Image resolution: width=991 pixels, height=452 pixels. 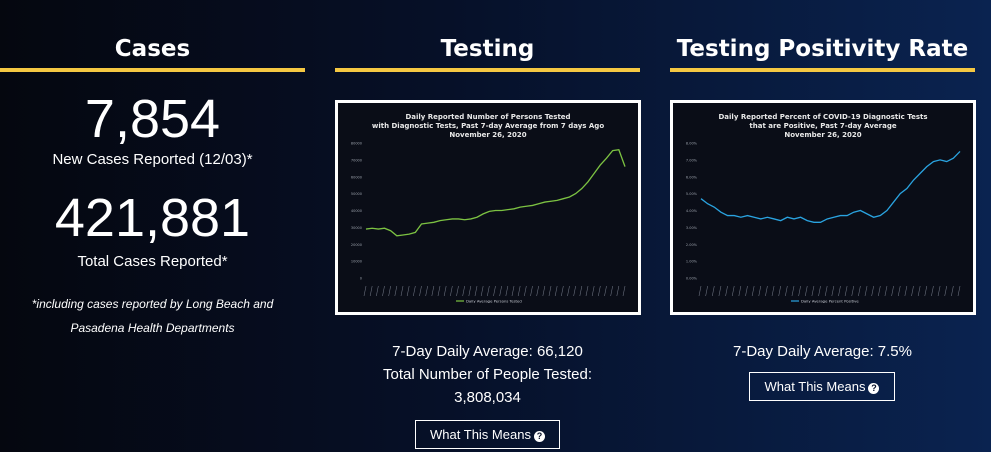 What do you see at coordinates (356, 177) in the screenshot?
I see `testing-ytick-label: 60000` at bounding box center [356, 177].